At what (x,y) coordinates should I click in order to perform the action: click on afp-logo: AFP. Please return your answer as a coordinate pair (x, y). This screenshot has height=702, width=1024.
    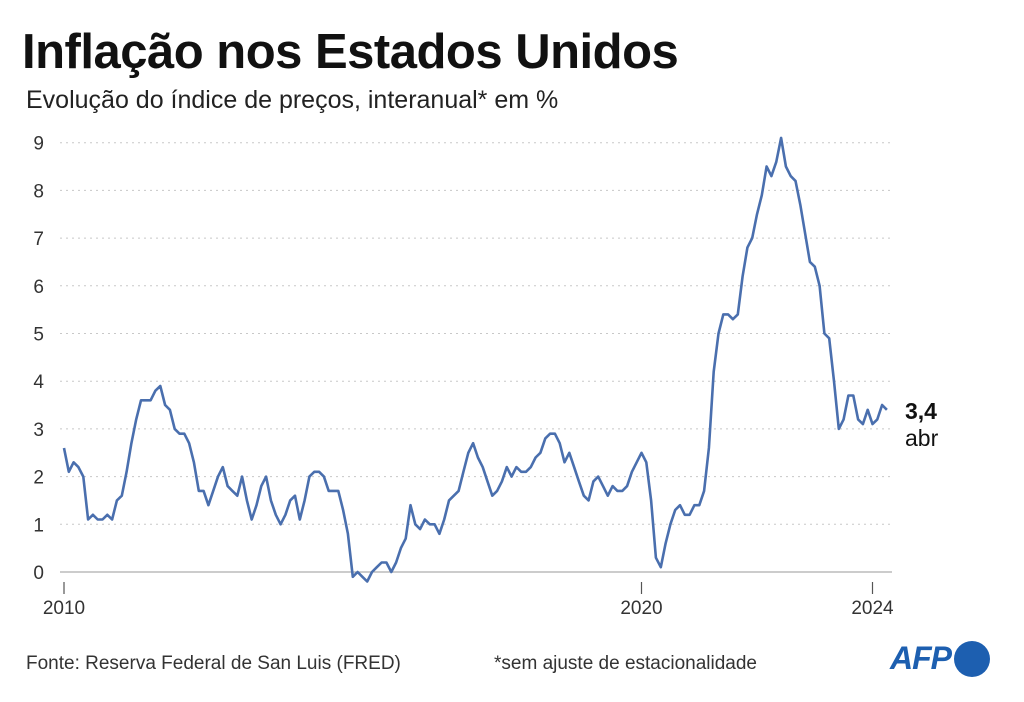
    Looking at the image, I should click on (940, 658).